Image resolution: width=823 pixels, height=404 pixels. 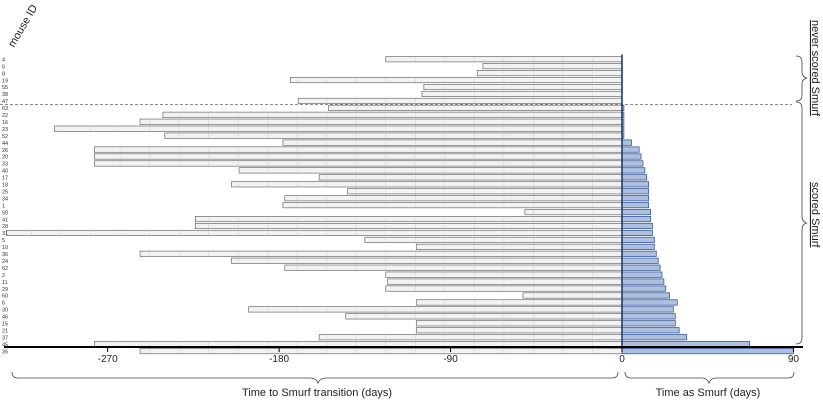 I want to click on bracket-time-to-smurf, so click(x=315, y=378).